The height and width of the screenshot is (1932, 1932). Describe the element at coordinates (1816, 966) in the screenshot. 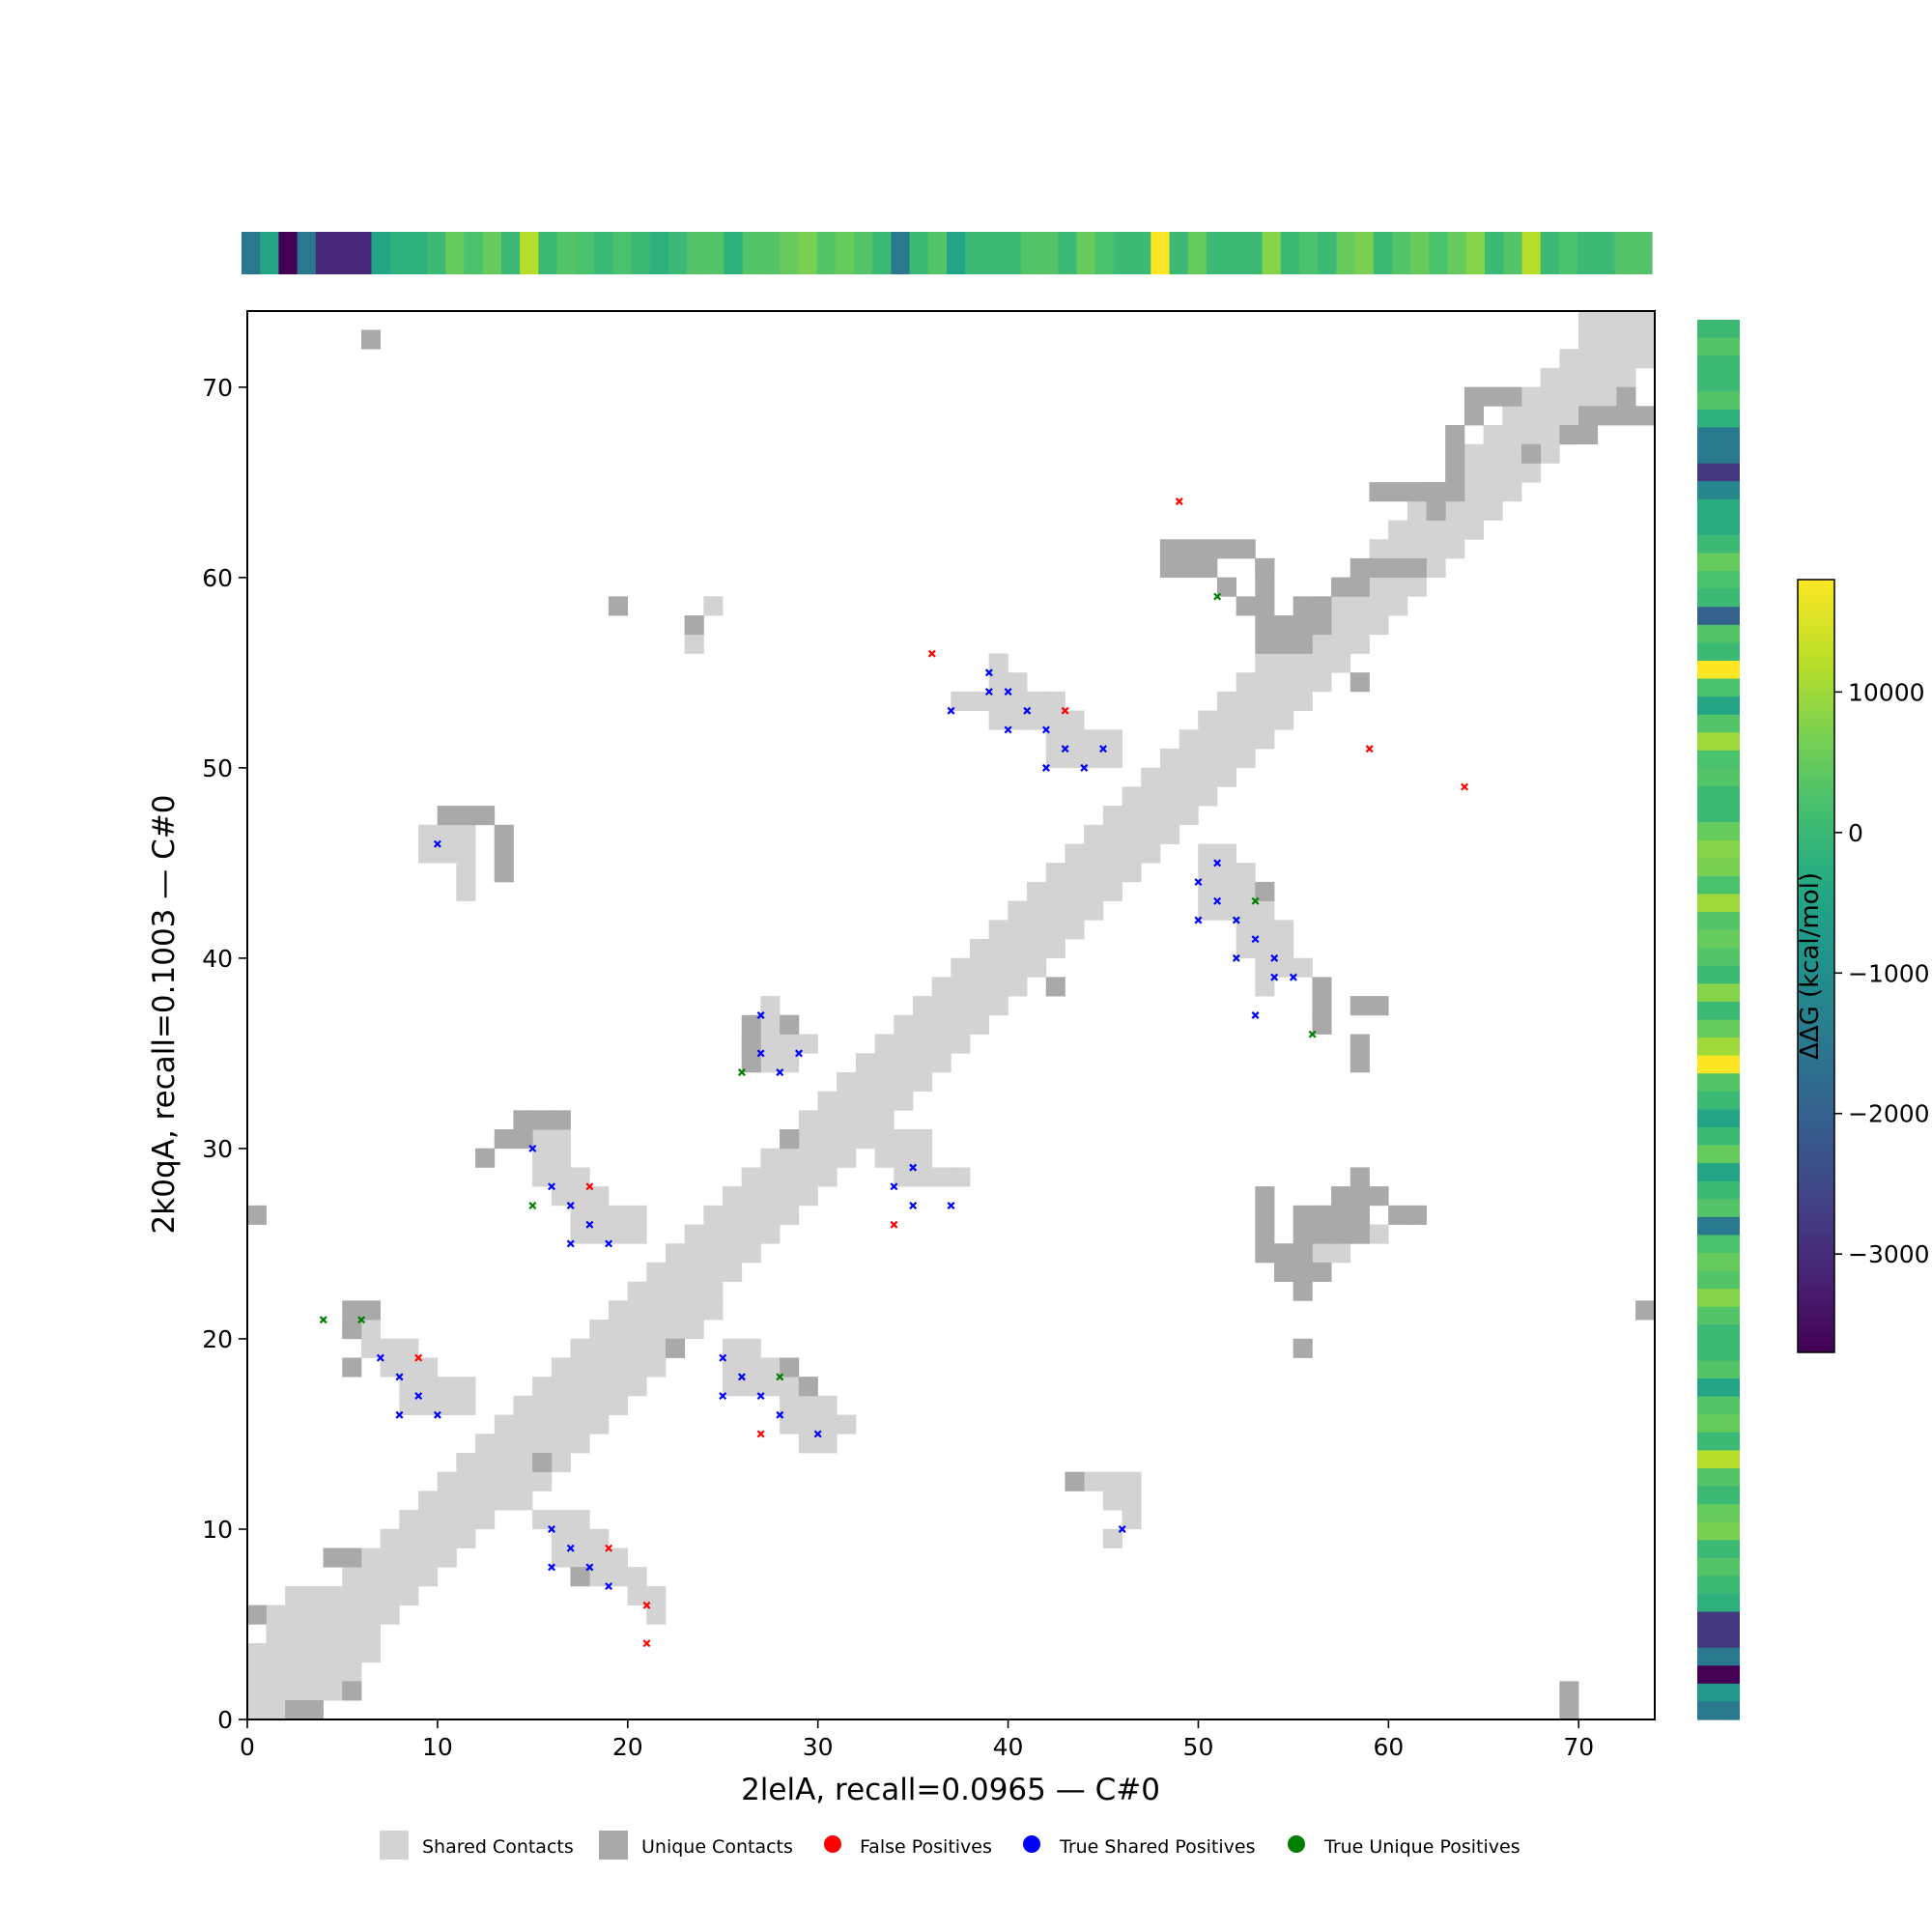

I see `colorbar-gradient` at that location.